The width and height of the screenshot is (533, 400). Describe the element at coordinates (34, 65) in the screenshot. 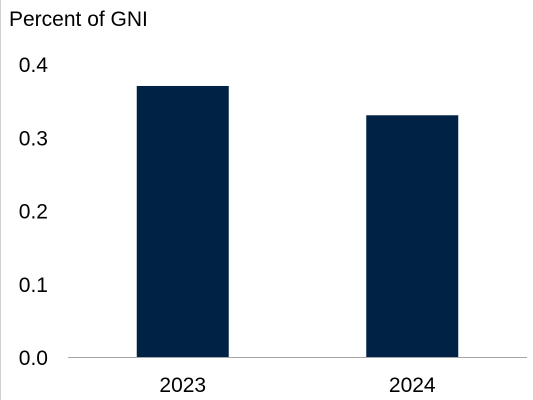

I see `y-tick-label: 0.4` at that location.